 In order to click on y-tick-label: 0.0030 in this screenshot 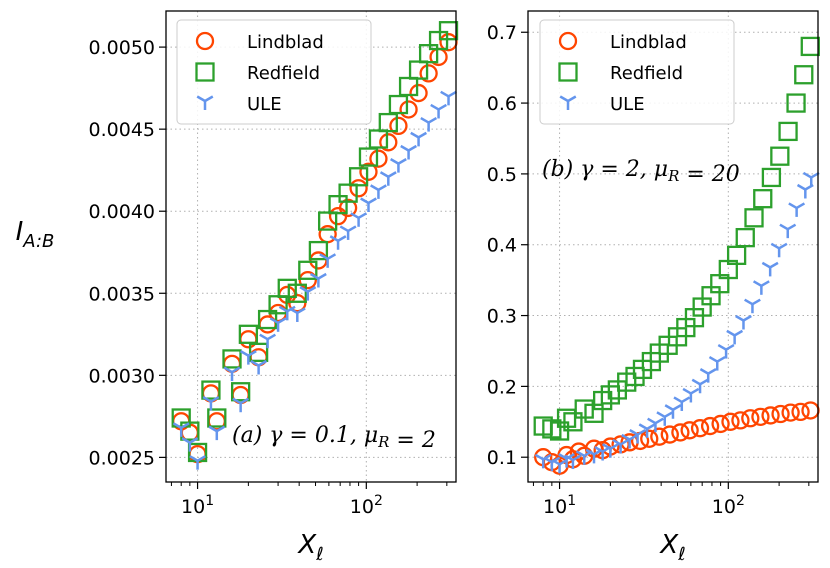, I will do `click(122, 376)`.